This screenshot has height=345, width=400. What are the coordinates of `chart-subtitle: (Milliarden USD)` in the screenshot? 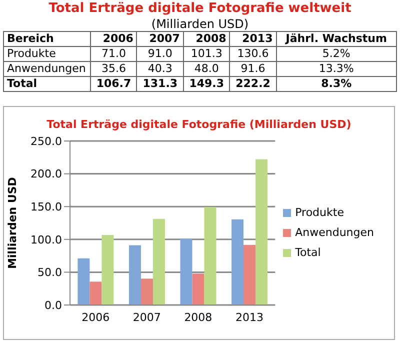 It's located at (200, 24).